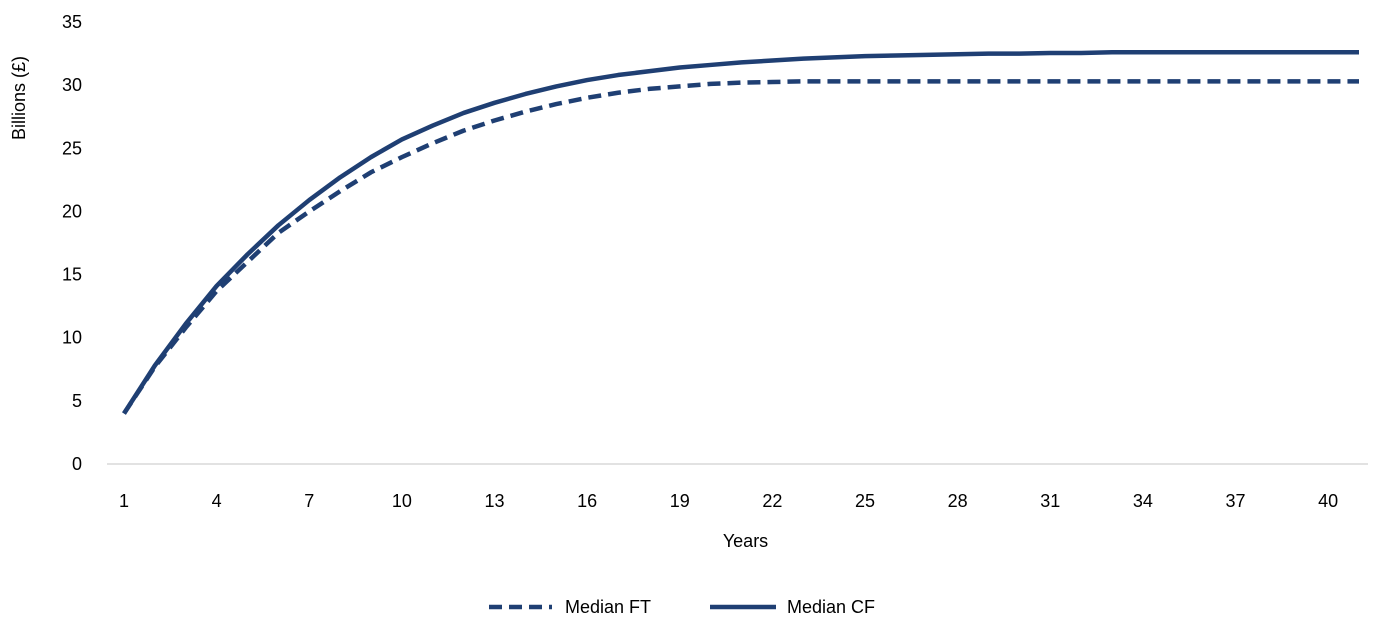 This screenshot has width=1377, height=621. What do you see at coordinates (608, 607) in the screenshot?
I see `legend-label: Median FT` at bounding box center [608, 607].